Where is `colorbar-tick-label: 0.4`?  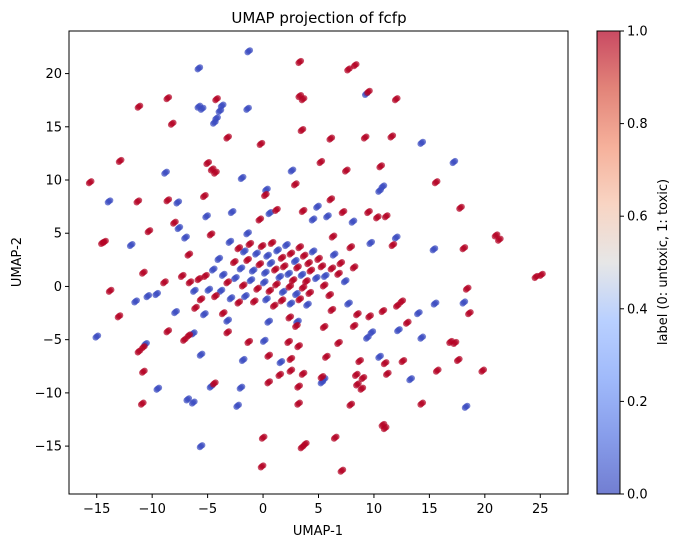
colorbar-tick-label: 0.4 is located at coordinates (637, 309).